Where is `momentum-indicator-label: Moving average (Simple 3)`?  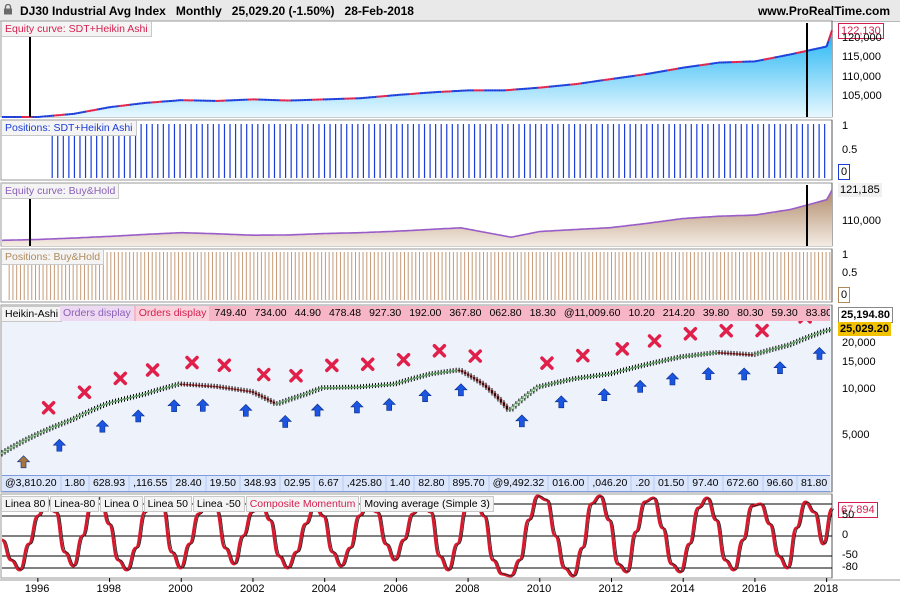
momentum-indicator-label: Moving average (Simple 3) is located at coordinates (427, 504).